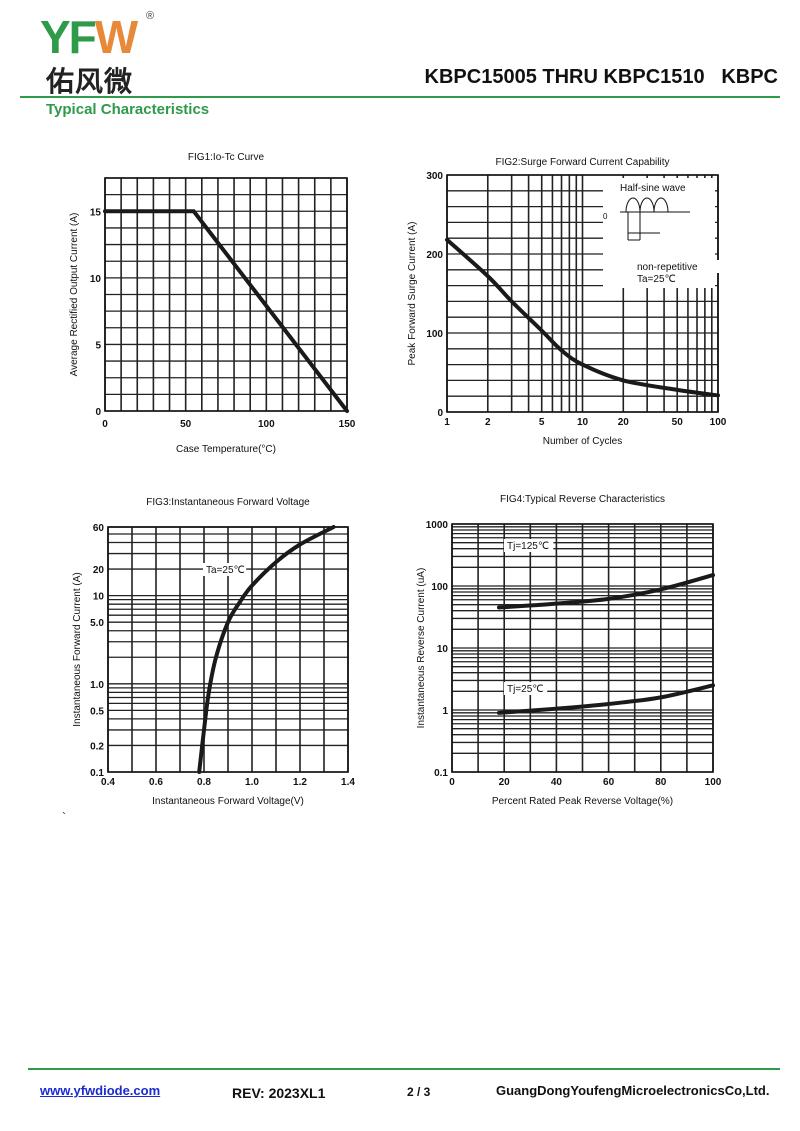  Describe the element at coordinates (300, 782) in the screenshot. I see `x-tick-label: 1.2` at that location.